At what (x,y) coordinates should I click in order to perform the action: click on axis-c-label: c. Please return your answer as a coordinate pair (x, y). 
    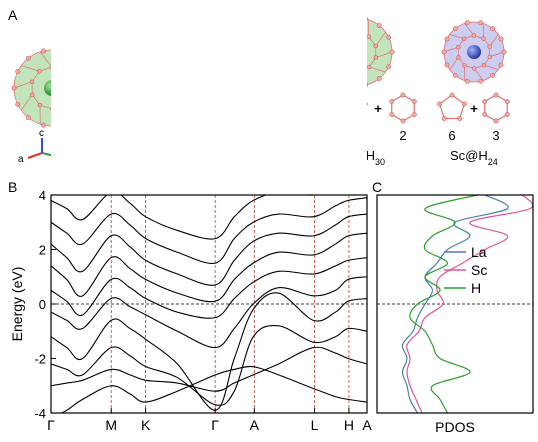
    Looking at the image, I should click on (41, 133).